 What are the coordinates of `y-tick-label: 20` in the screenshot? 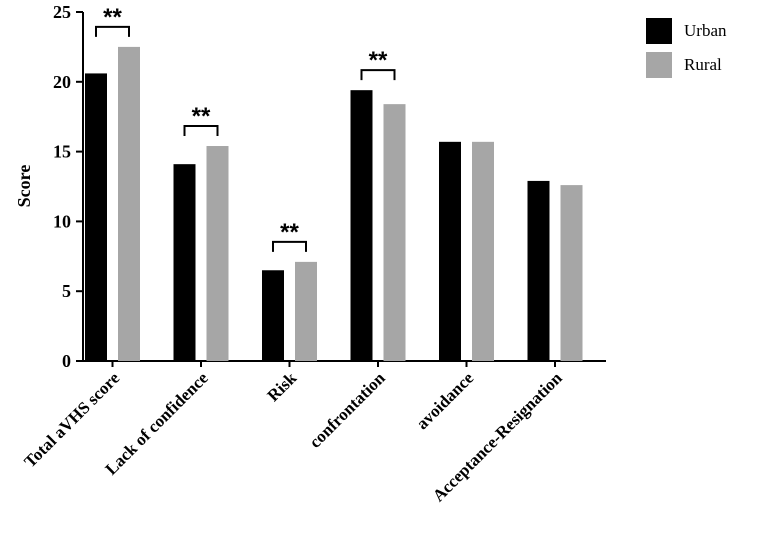 It's located at (62, 82).